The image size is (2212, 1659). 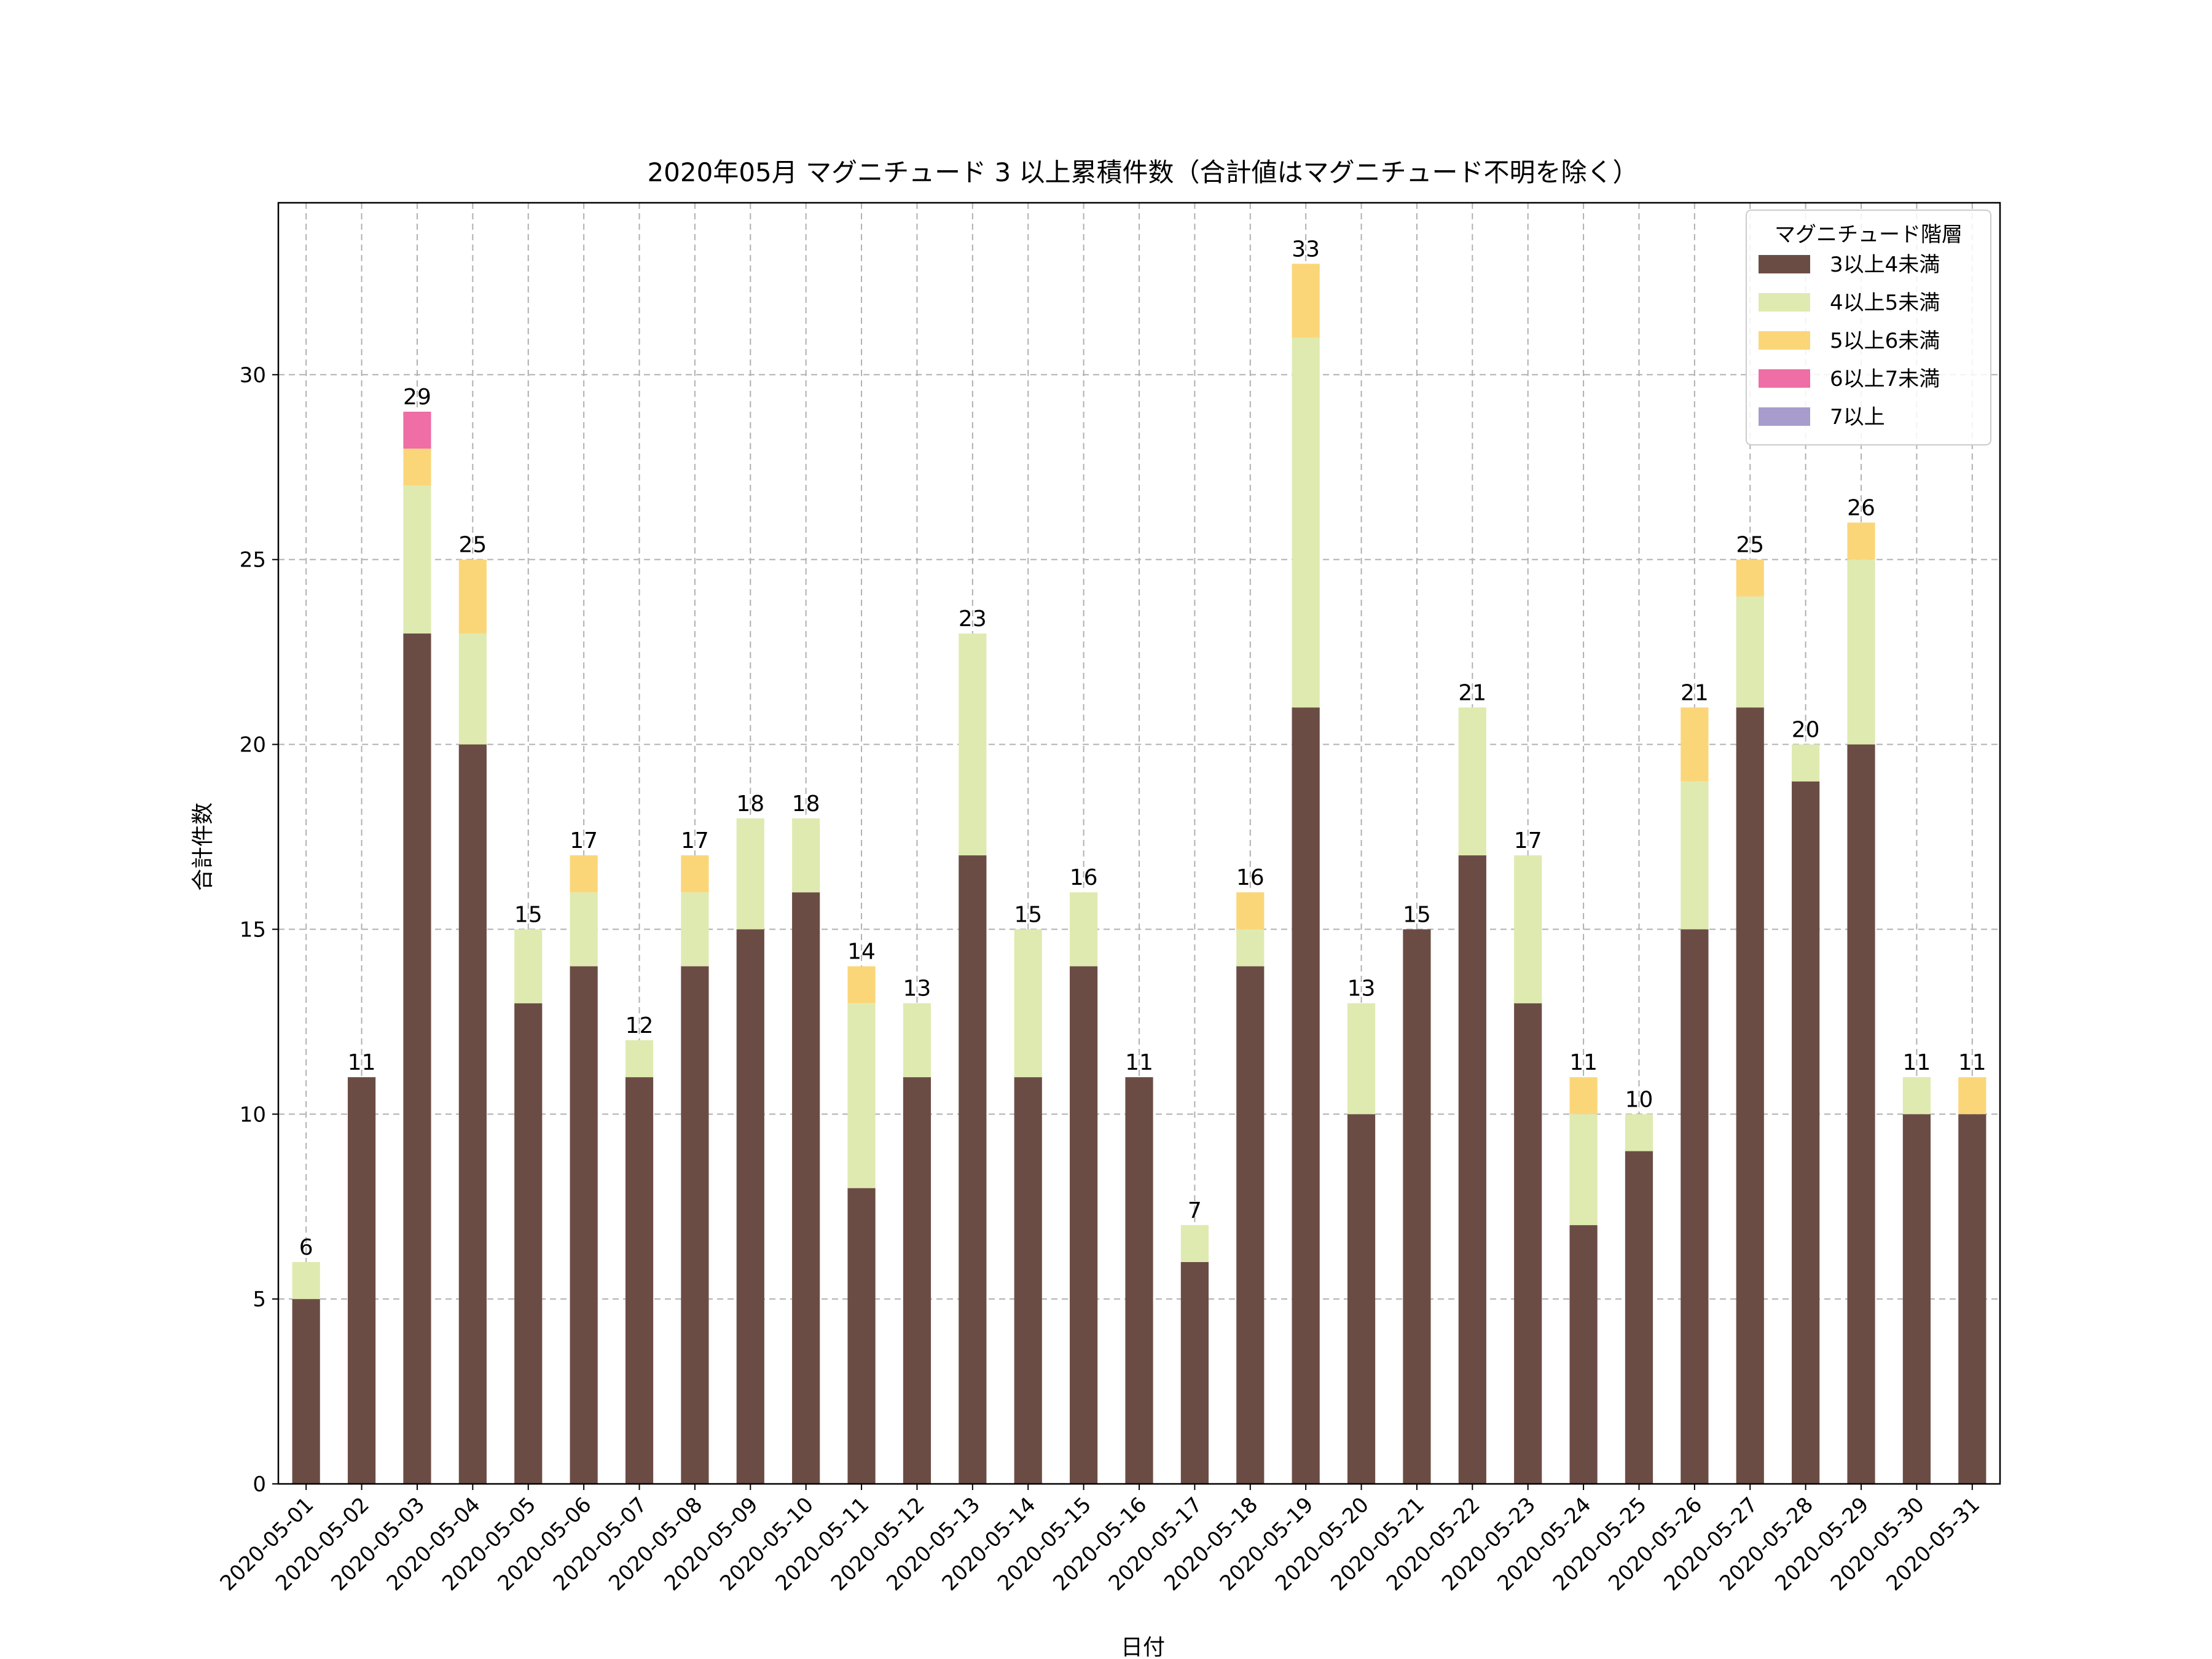 I want to click on bar-total-label: 29, so click(x=417, y=397).